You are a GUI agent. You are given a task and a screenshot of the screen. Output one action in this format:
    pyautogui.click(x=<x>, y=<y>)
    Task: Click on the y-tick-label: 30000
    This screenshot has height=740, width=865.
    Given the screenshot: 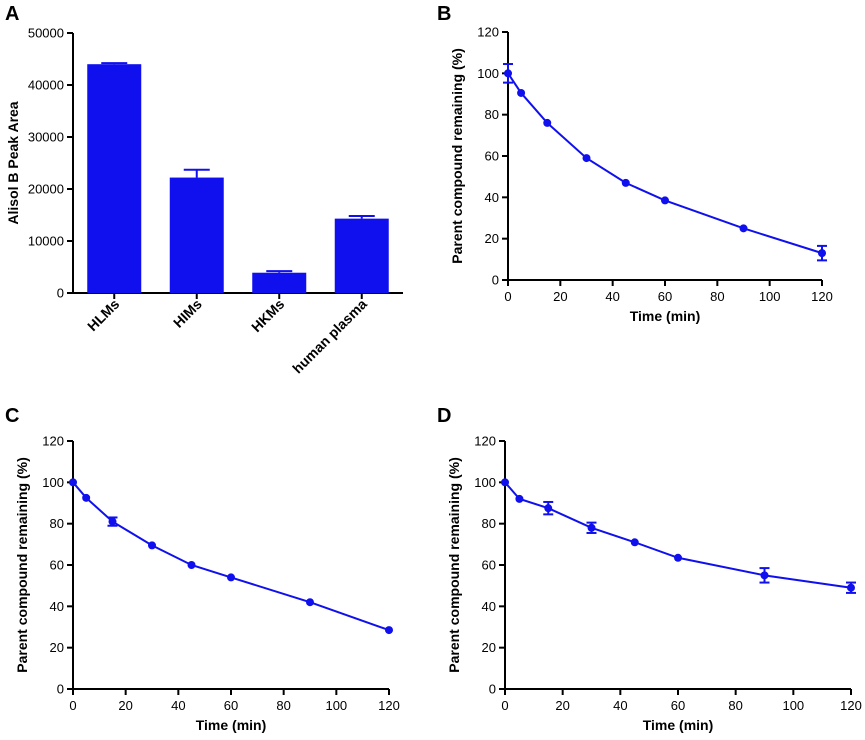 What is the action you would take?
    pyautogui.click(x=46, y=137)
    